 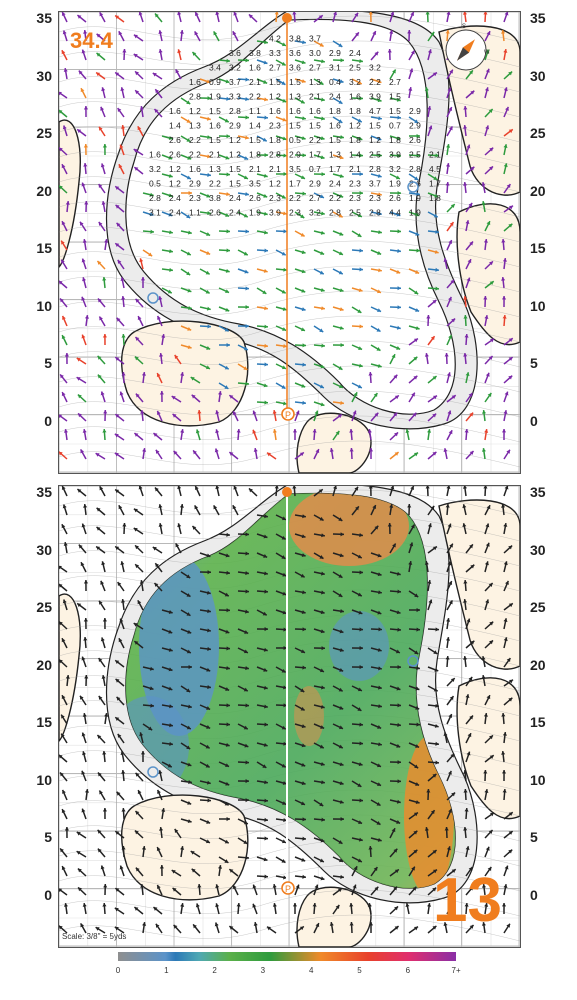 What do you see at coordinates (408, 970) in the screenshot?
I see `legend-tick: 6` at bounding box center [408, 970].